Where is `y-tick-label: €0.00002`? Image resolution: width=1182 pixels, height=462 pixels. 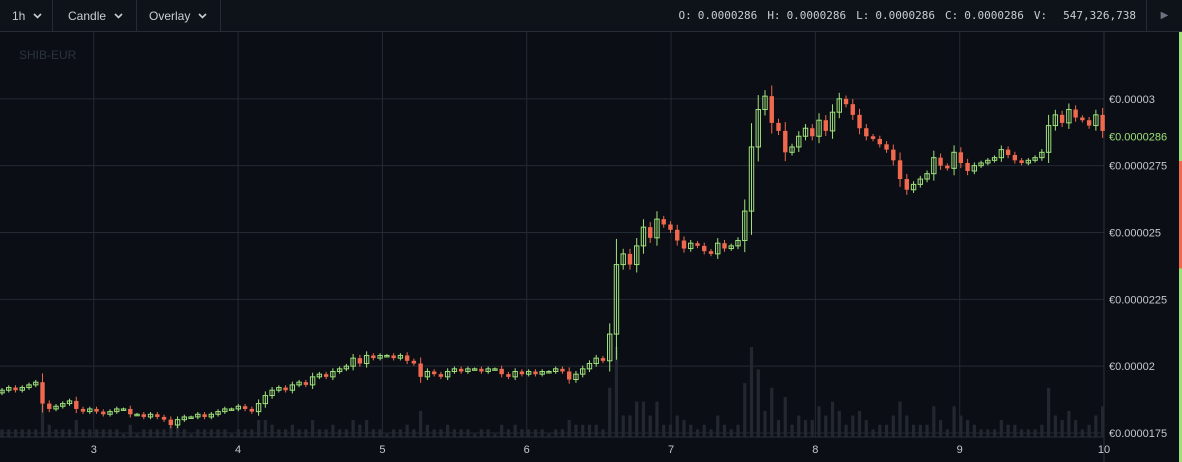
y-tick-label: €0.00002 is located at coordinates (1132, 367).